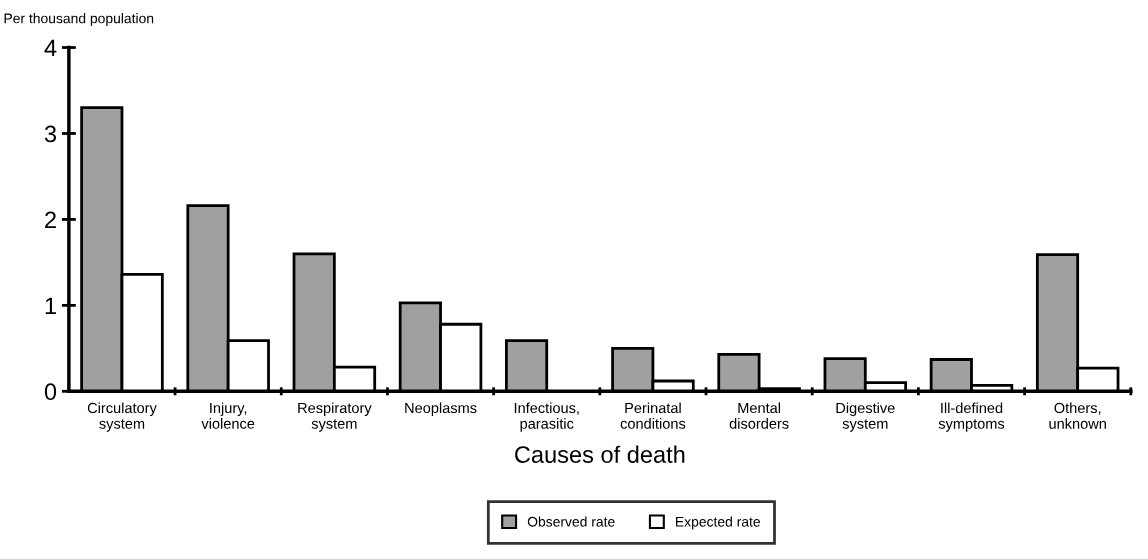  I want to click on x-tick-label: Infectious, parasitic, so click(546, 417).